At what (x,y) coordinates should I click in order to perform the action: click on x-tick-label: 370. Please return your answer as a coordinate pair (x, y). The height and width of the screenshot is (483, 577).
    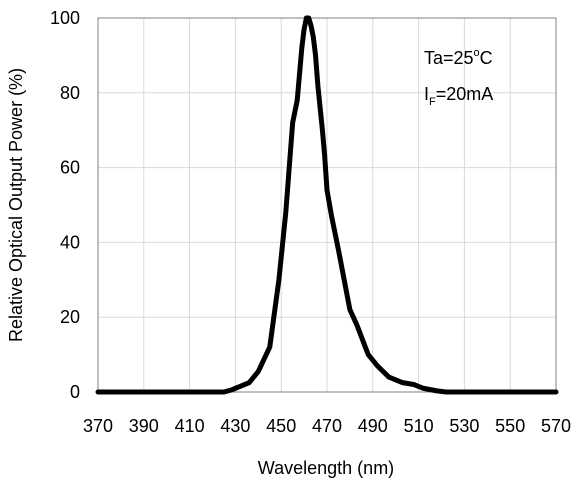
    Looking at the image, I should click on (98, 426).